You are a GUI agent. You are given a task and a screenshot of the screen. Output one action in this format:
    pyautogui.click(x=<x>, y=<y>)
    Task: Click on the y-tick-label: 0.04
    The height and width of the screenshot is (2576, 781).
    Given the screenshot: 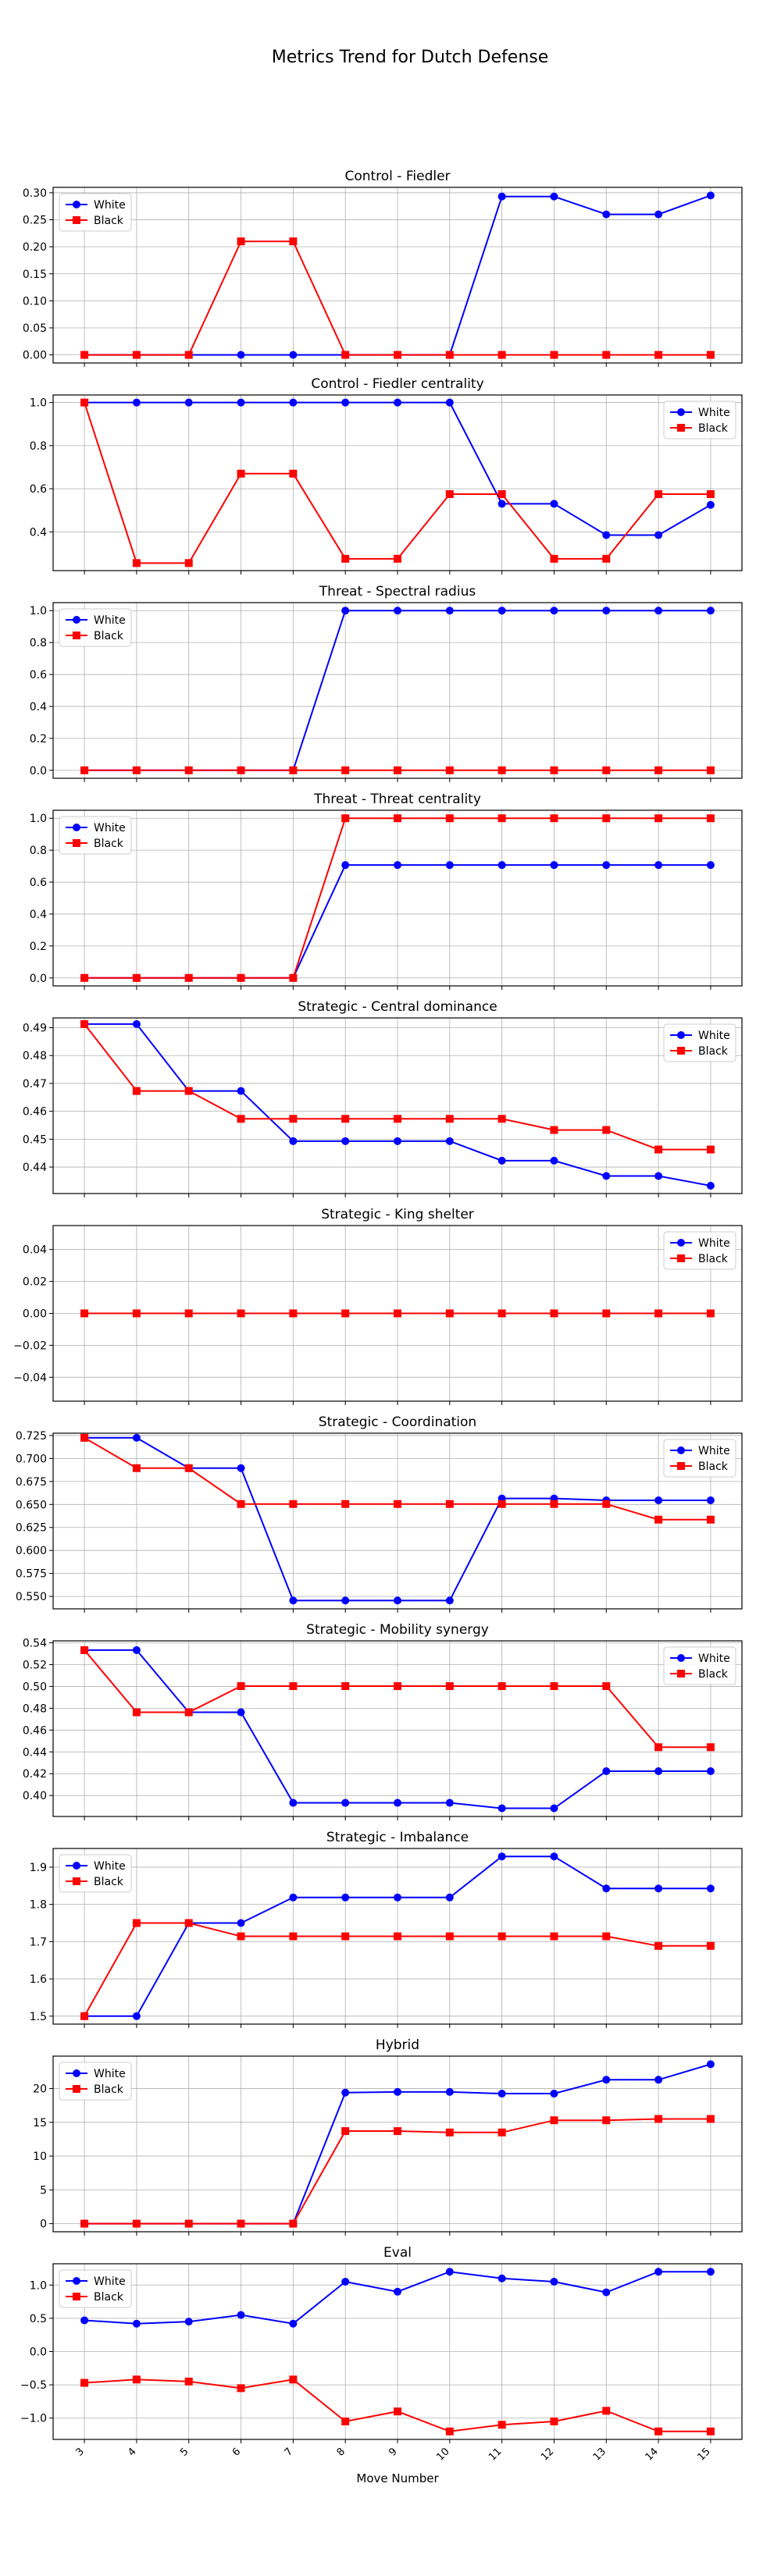 What is the action you would take?
    pyautogui.click(x=35, y=1250)
    